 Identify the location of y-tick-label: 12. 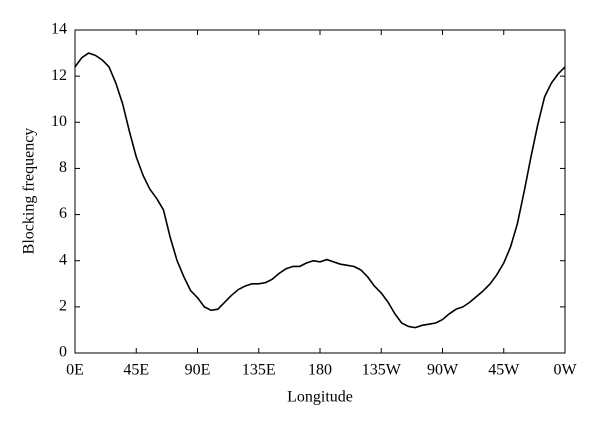
(59, 75).